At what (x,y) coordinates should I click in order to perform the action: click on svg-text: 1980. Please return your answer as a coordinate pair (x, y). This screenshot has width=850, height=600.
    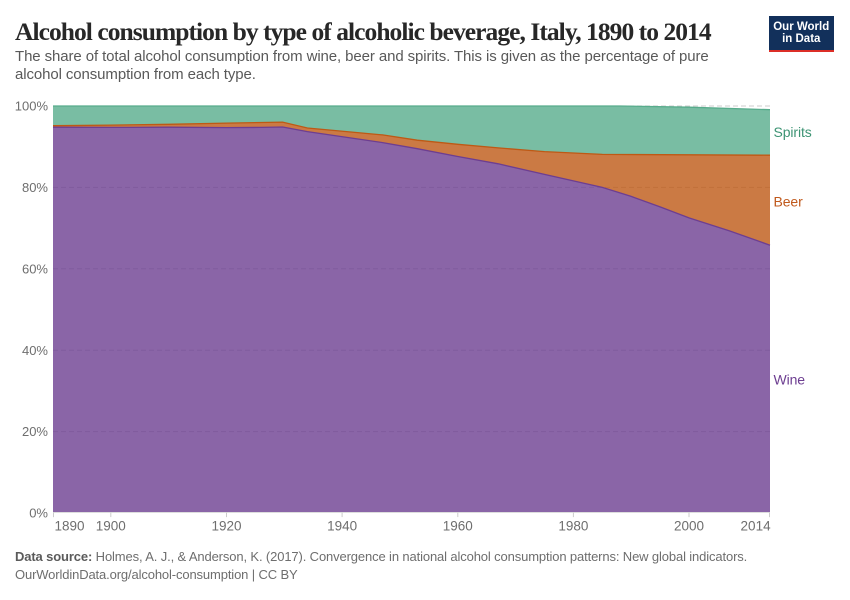
    Looking at the image, I should click on (573, 526).